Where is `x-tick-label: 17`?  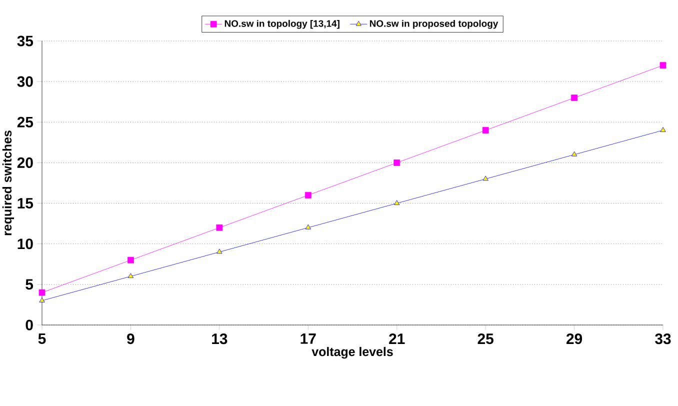 x-tick-label: 17 is located at coordinates (308, 339).